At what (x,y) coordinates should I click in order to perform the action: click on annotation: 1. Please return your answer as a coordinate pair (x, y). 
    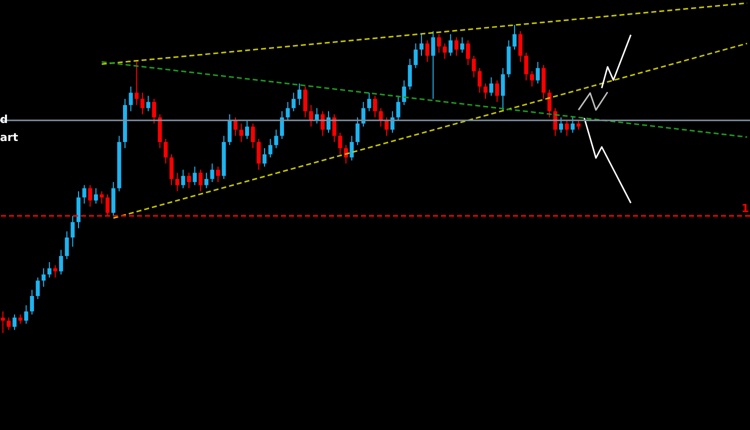
    Looking at the image, I should click on (745, 208).